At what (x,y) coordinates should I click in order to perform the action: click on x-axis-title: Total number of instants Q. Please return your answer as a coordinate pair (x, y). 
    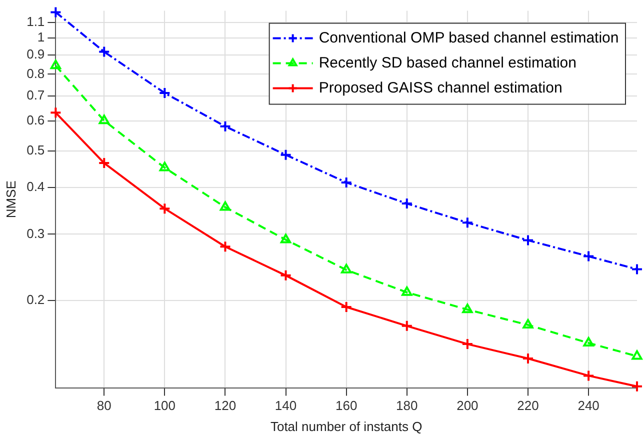
    Looking at the image, I should click on (346, 426).